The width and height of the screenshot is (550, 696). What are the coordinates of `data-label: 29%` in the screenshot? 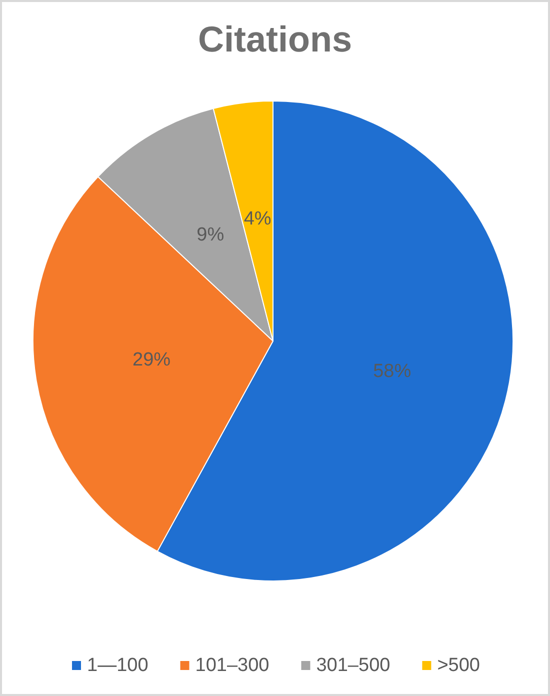 It's located at (151, 360).